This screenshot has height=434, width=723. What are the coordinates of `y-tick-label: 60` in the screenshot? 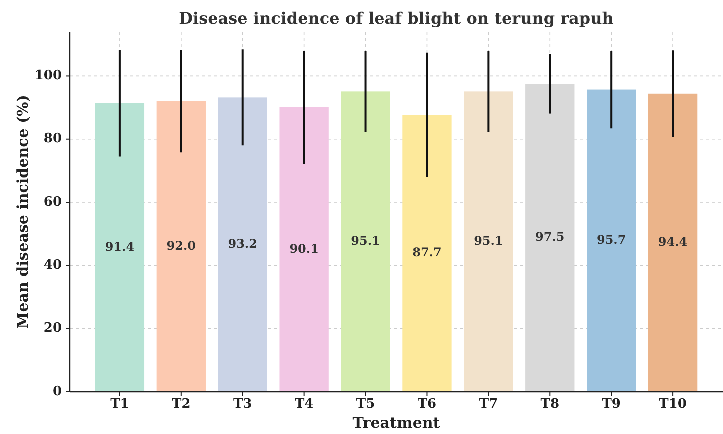 It's located at (53, 202).